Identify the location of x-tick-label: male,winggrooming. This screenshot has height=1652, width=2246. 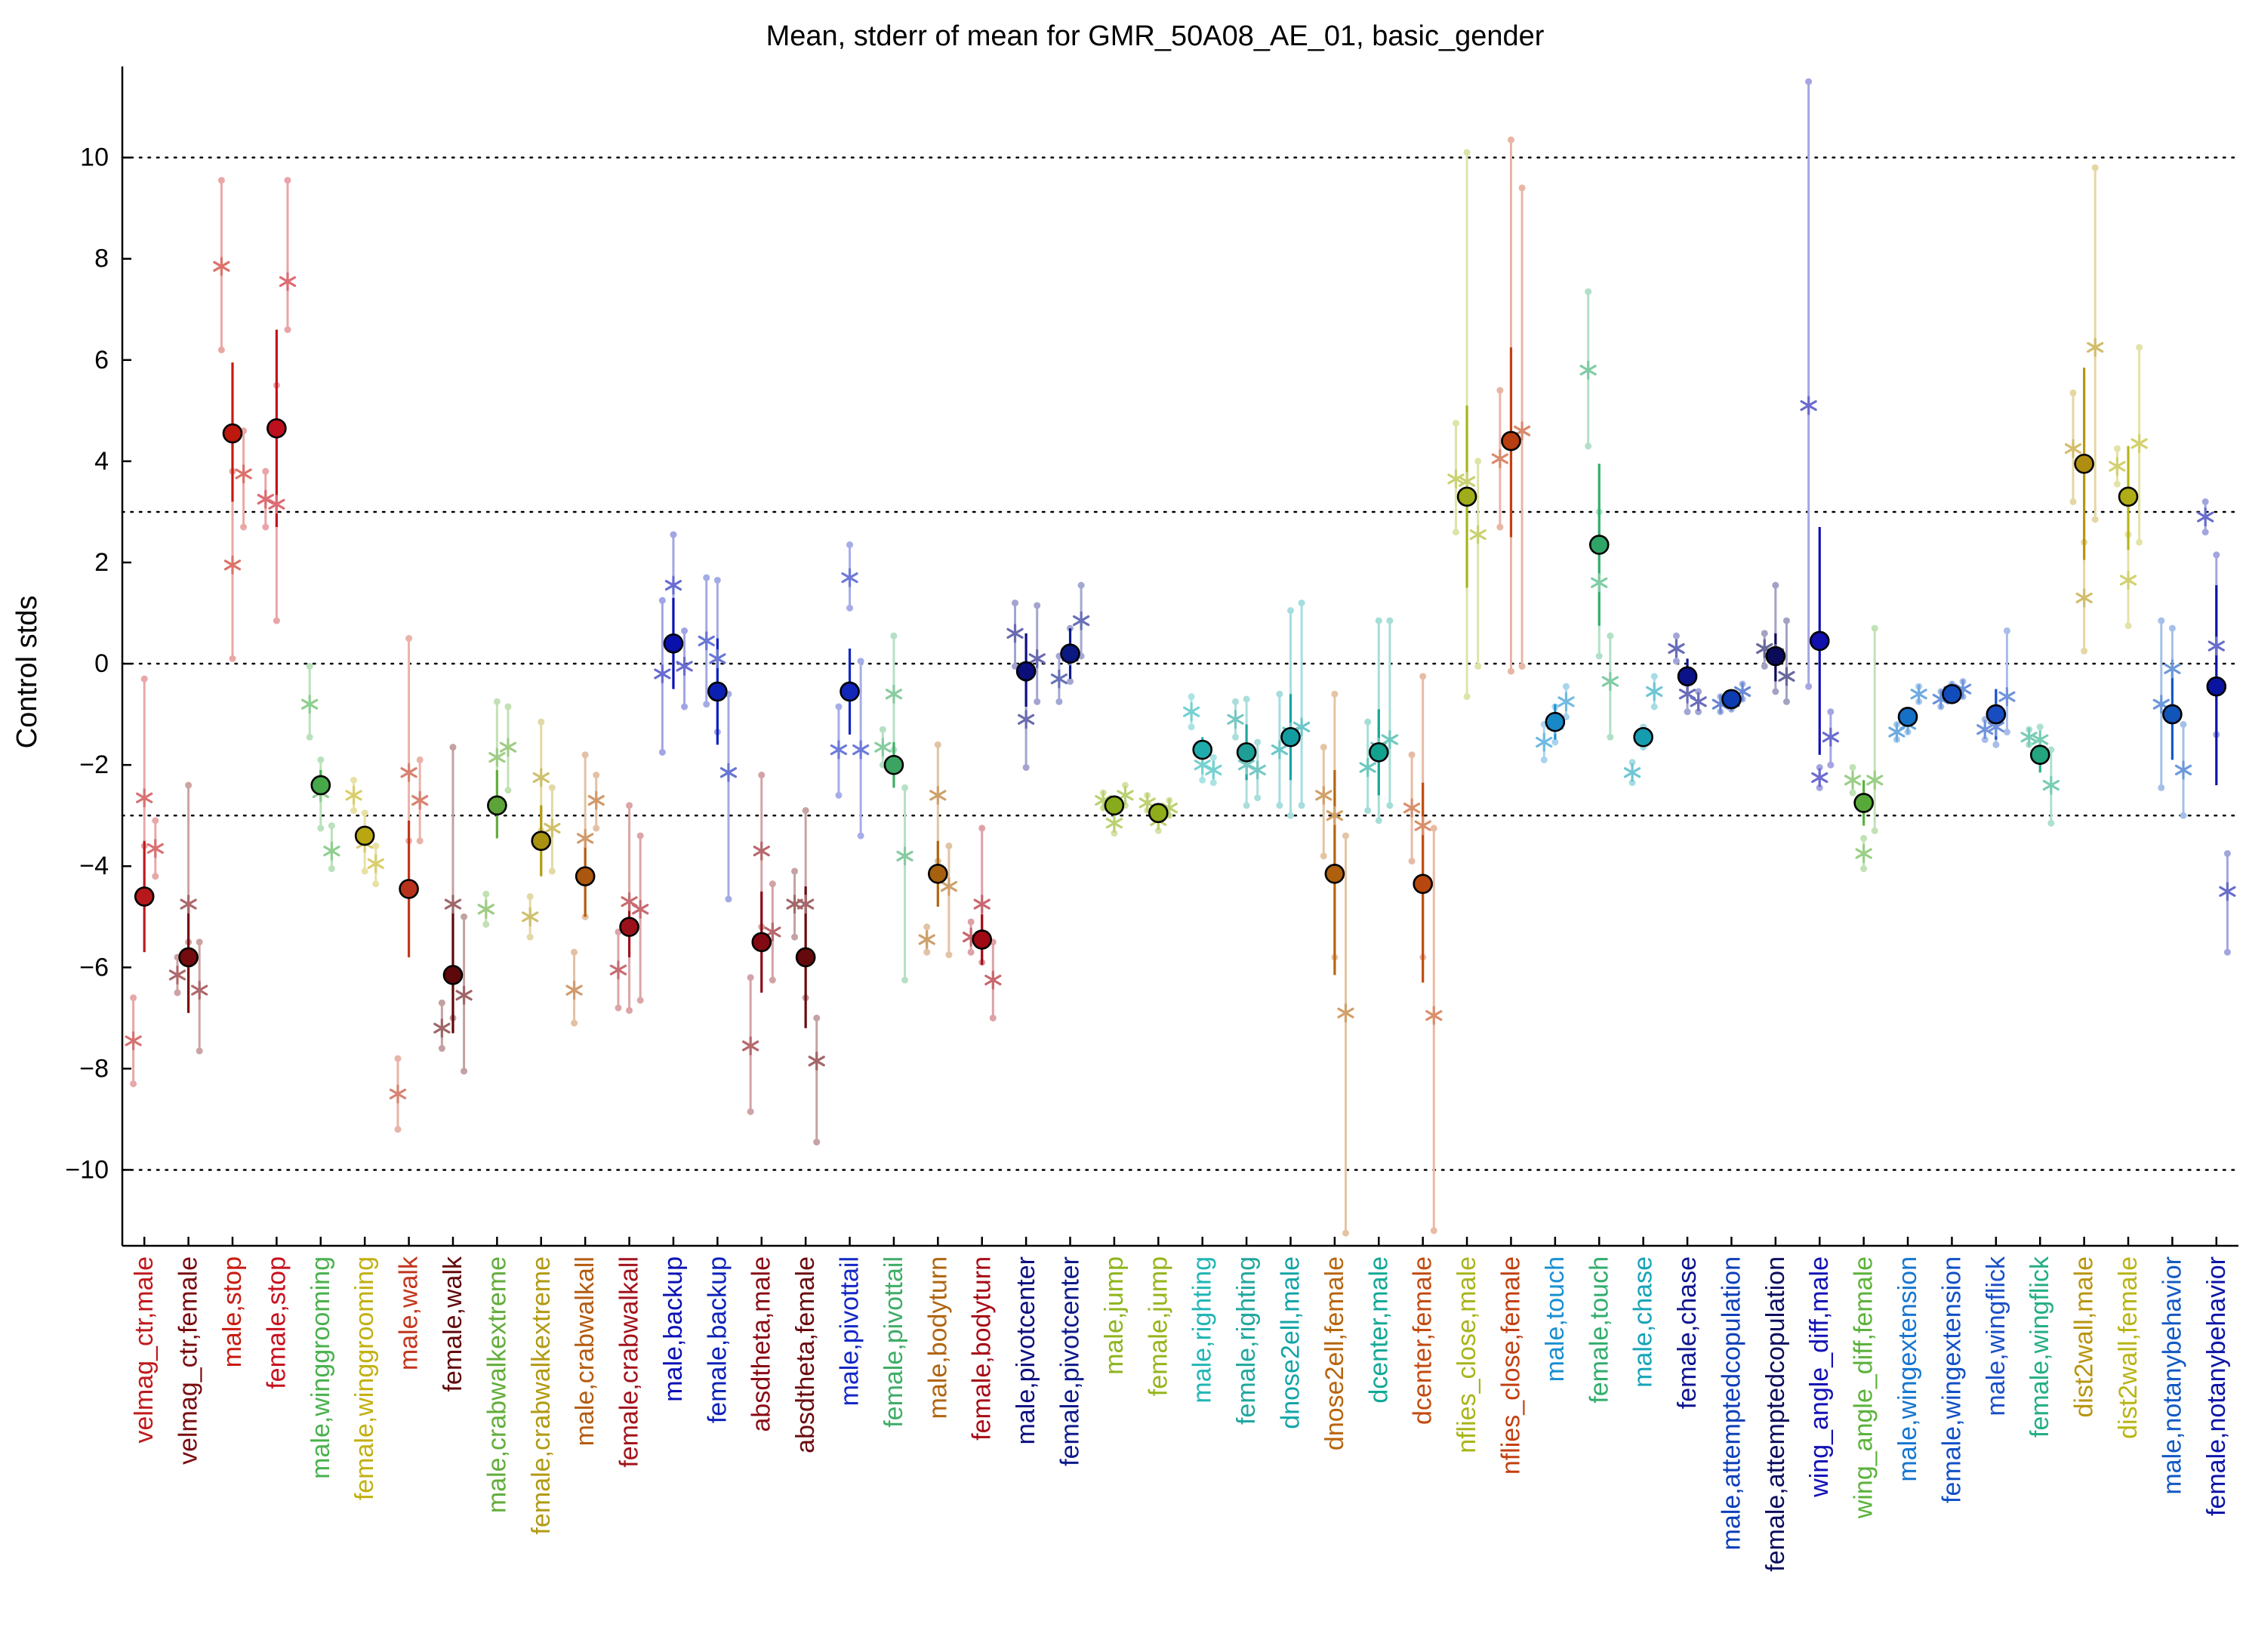
(321, 1367).